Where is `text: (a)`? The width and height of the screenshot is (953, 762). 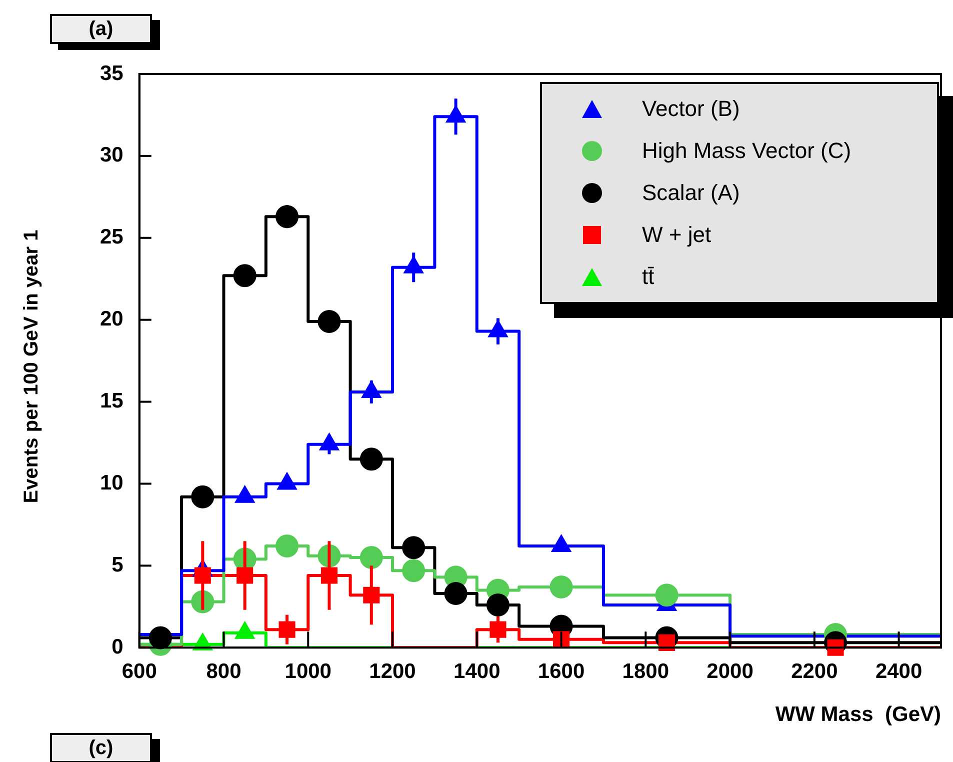 text: (a) is located at coordinates (101, 29).